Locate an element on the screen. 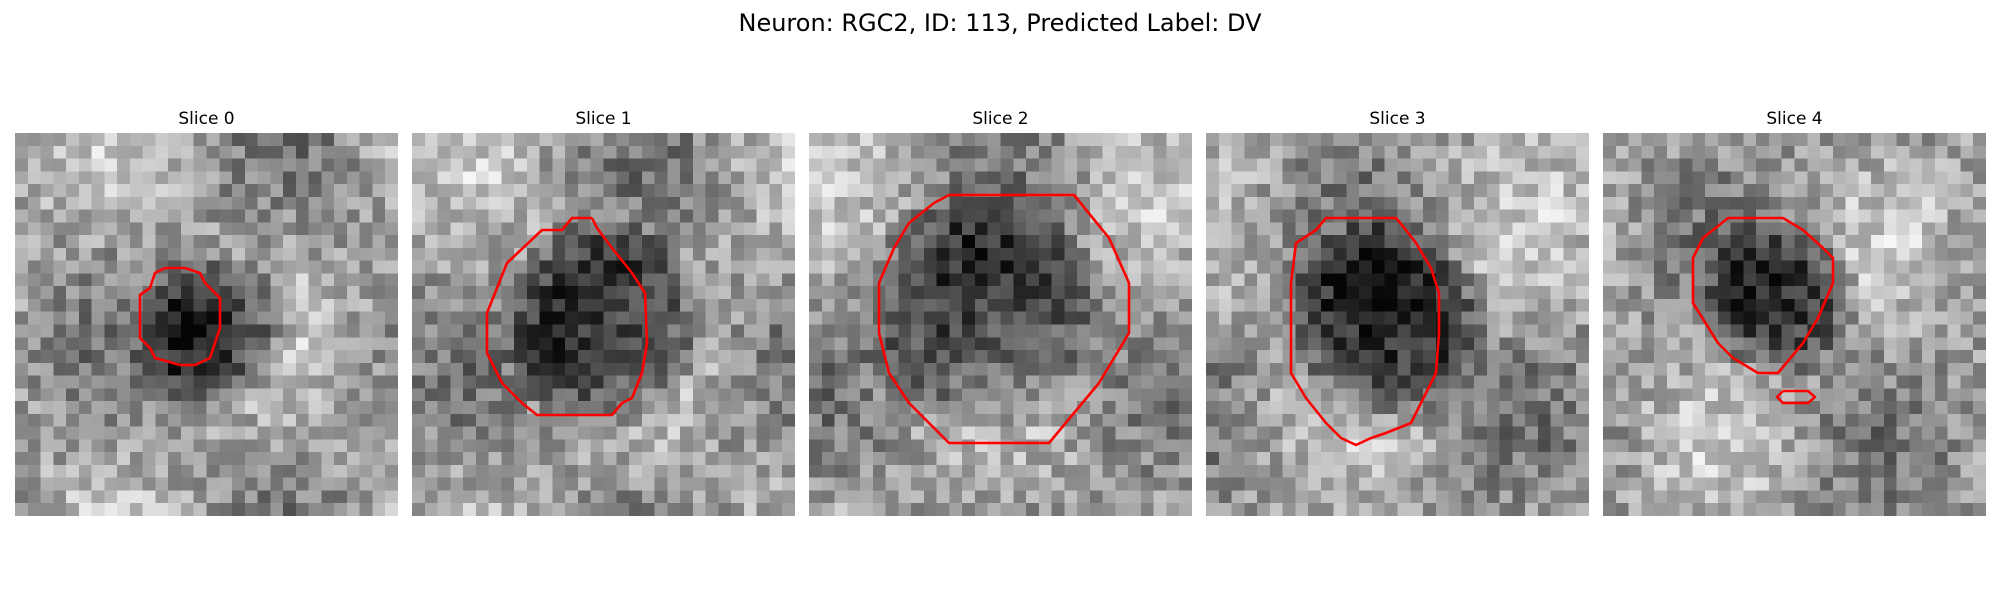 This screenshot has height=600, width=2000. slice-panel-0: Slice 0 is located at coordinates (206, 312).